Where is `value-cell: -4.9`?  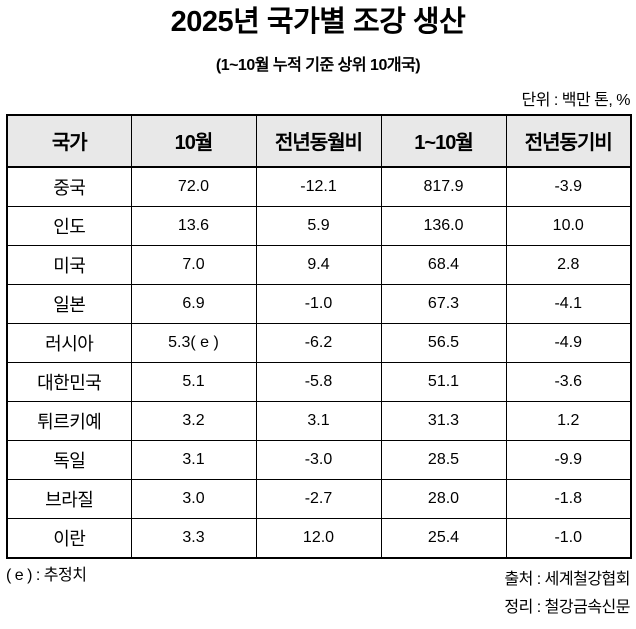
value-cell: -4.9 is located at coordinates (568, 342).